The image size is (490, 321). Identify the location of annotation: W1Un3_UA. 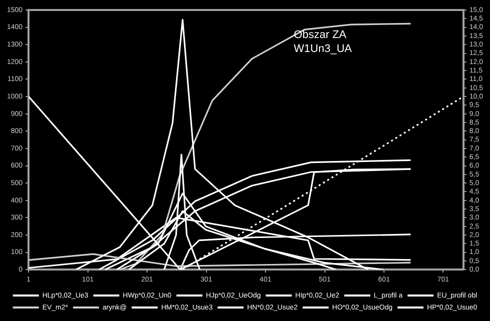
(323, 49).